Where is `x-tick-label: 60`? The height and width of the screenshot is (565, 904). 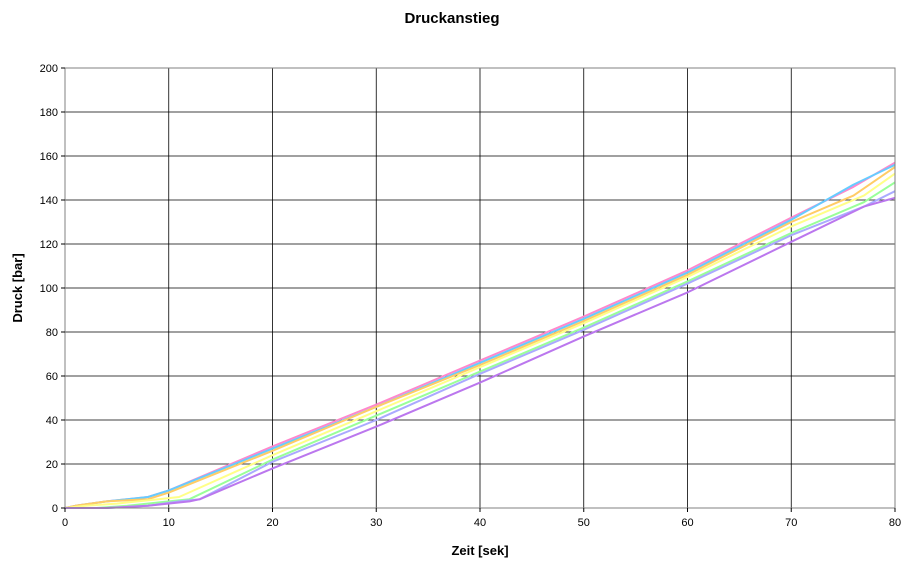
x-tick-label: 60 is located at coordinates (687, 523).